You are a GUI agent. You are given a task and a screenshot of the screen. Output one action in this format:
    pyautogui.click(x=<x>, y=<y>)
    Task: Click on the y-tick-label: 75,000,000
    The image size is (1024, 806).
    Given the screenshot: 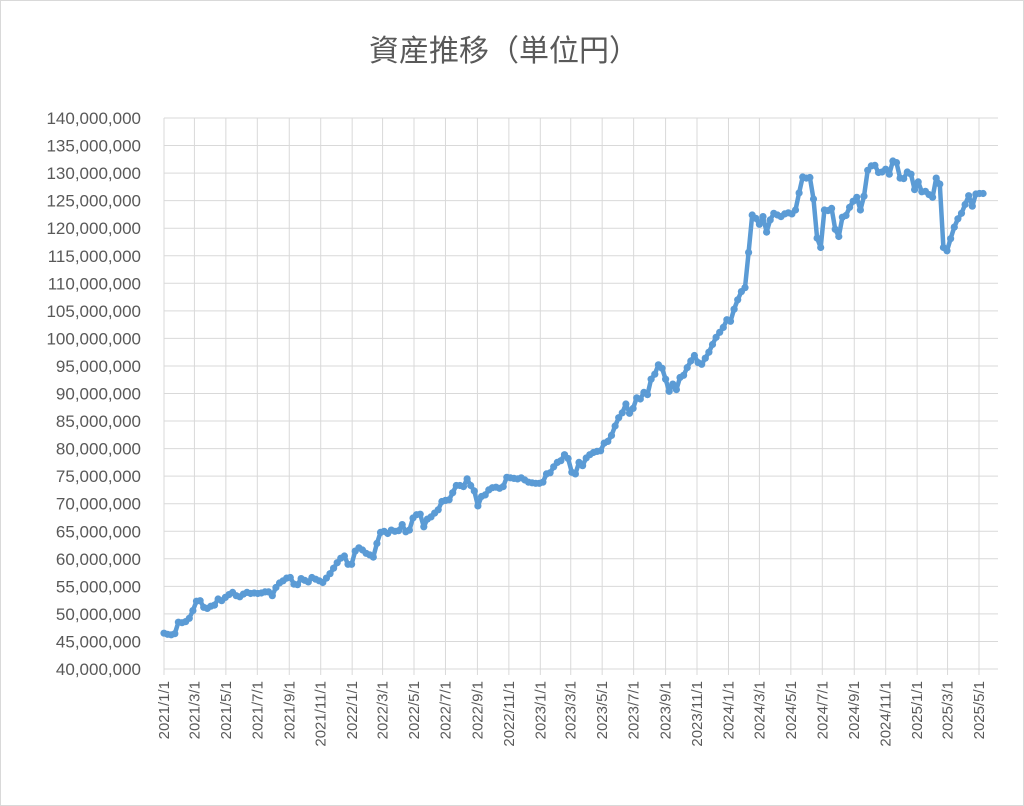 What is the action you would take?
    pyautogui.click(x=98, y=476)
    